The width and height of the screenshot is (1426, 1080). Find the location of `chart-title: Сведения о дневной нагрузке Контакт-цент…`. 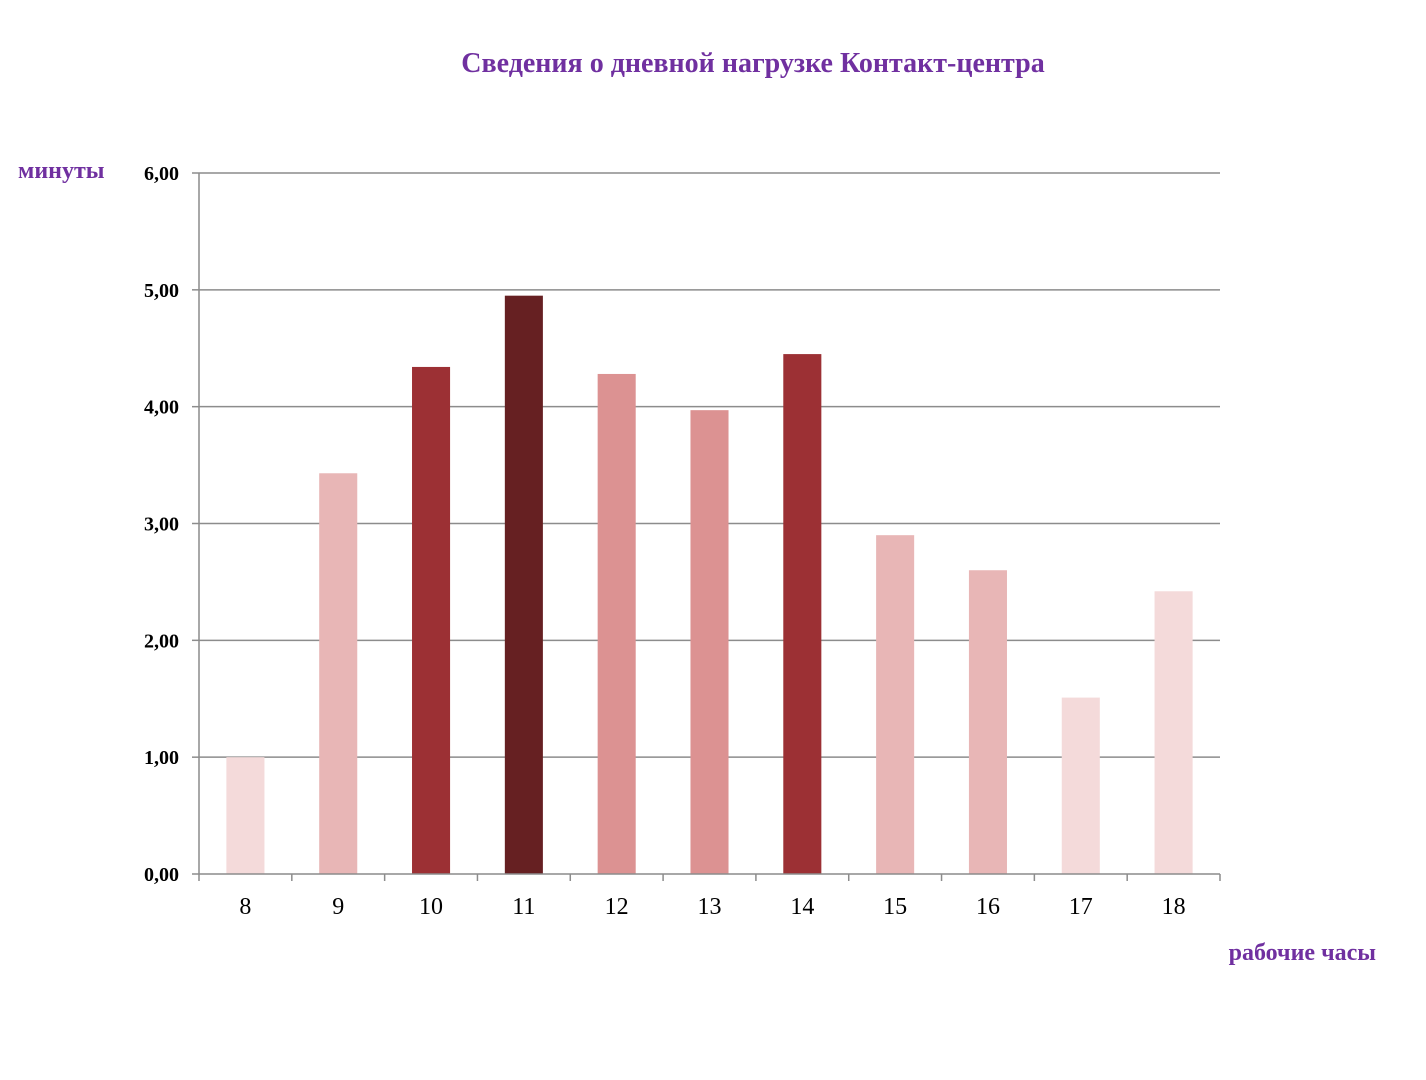

chart-title: Сведения о дневной нагрузке Контакт-цент… is located at coordinates (753, 63).